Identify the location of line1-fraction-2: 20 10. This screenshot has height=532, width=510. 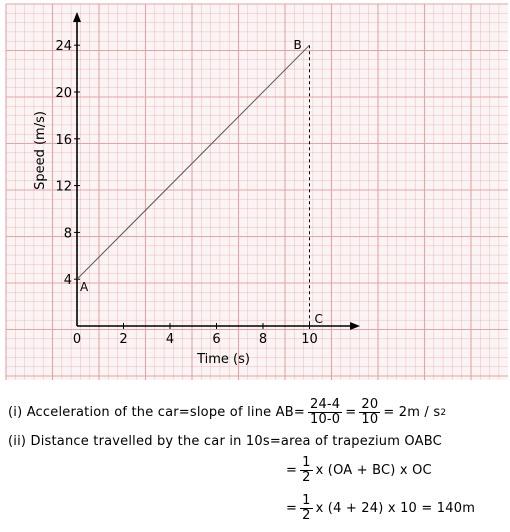
(370, 412).